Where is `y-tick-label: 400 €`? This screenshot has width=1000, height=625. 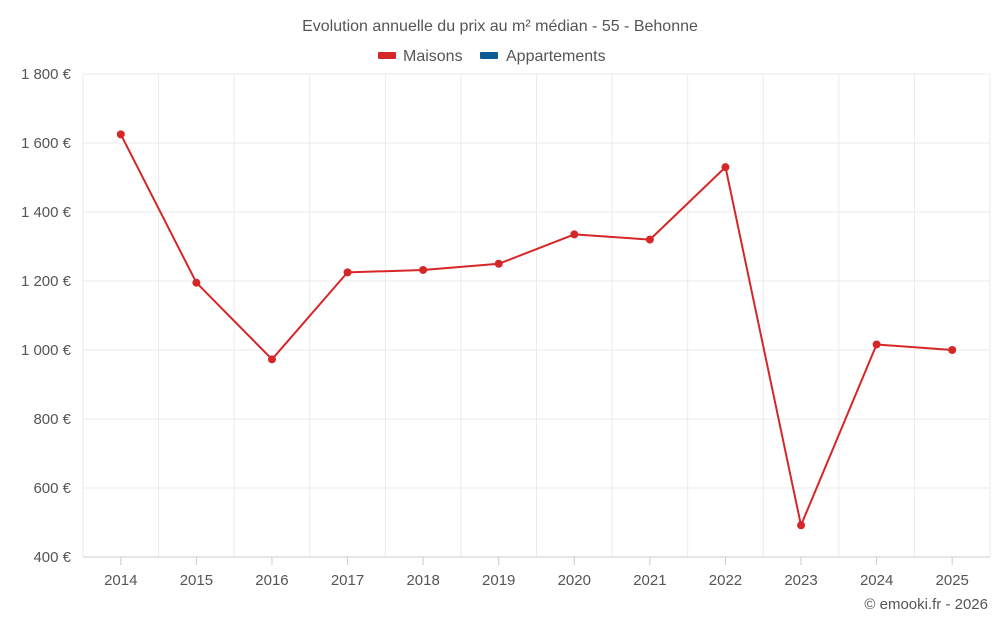 y-tick-label: 400 € is located at coordinates (52, 557).